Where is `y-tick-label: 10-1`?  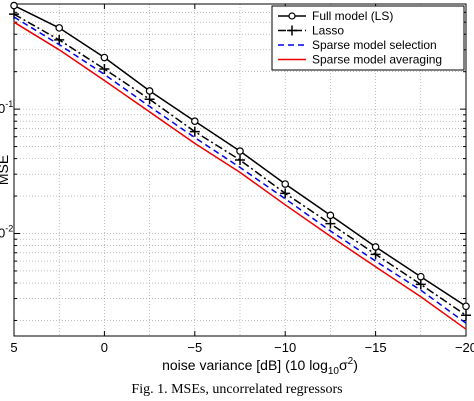
y-tick-label: 10-1 is located at coordinates (6, 107).